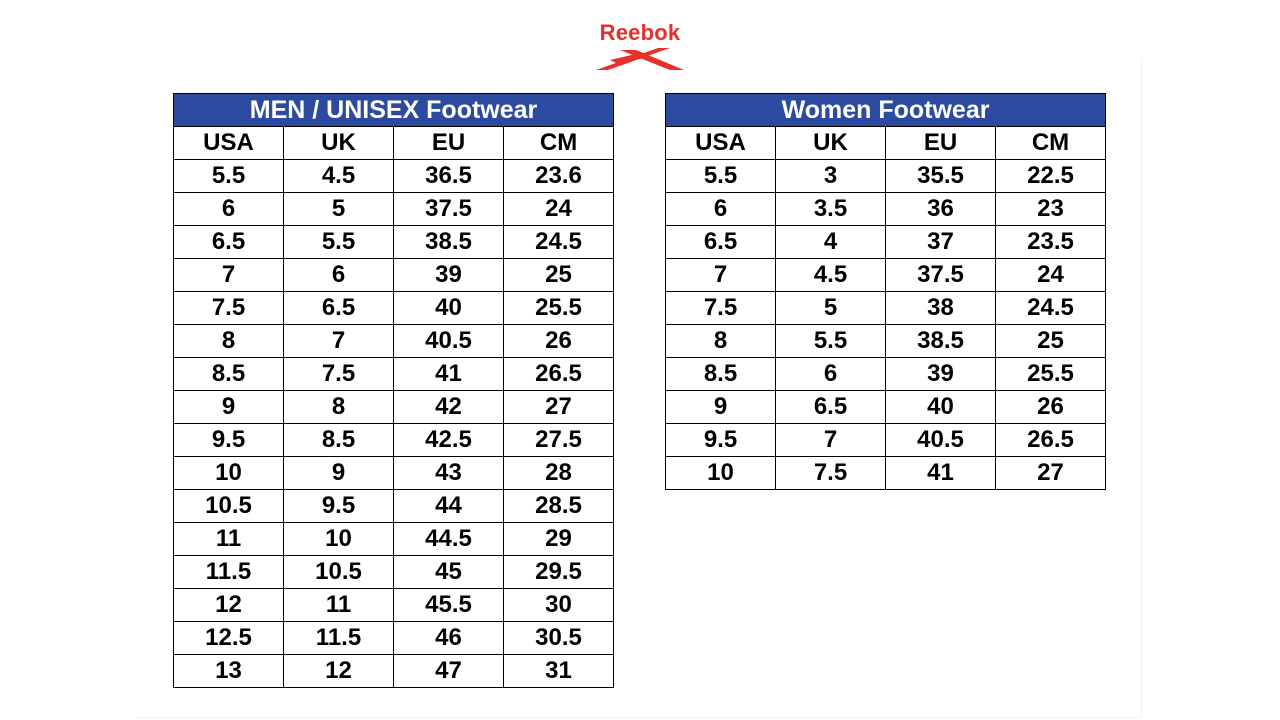 The width and height of the screenshot is (1280, 720). I want to click on size-cell-usa: 7.5, so click(228, 308).